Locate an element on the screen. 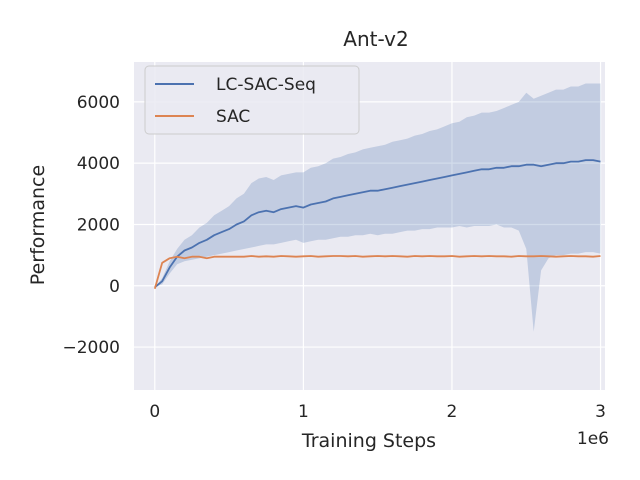 The width and height of the screenshot is (640, 480). chart-title: Ant-v2 is located at coordinates (375, 39).